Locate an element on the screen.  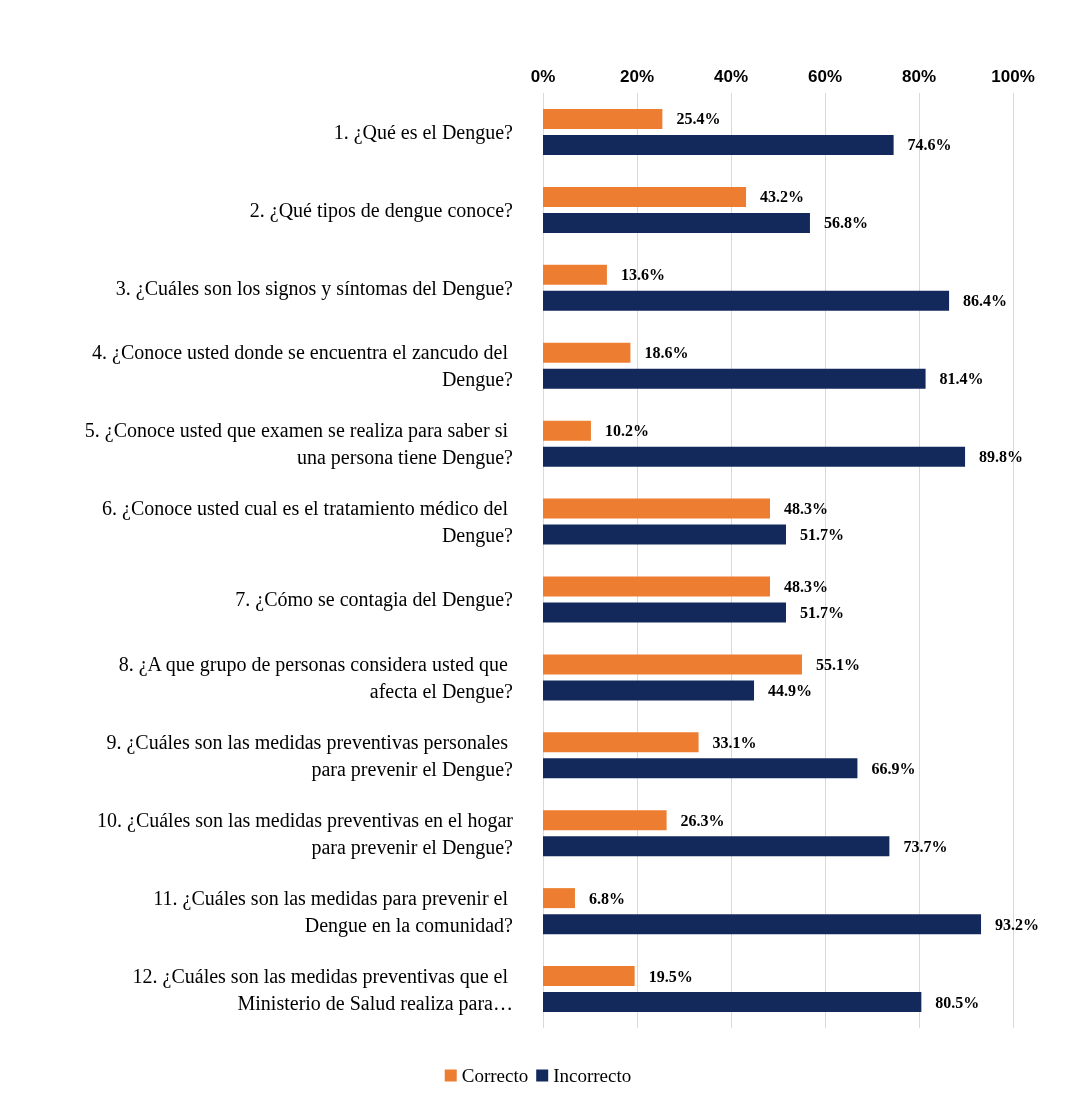
y-tick-label: 8. ¿A que grupo de personas considera usted que afecta el Dengue? is located at coordinates (316, 677).